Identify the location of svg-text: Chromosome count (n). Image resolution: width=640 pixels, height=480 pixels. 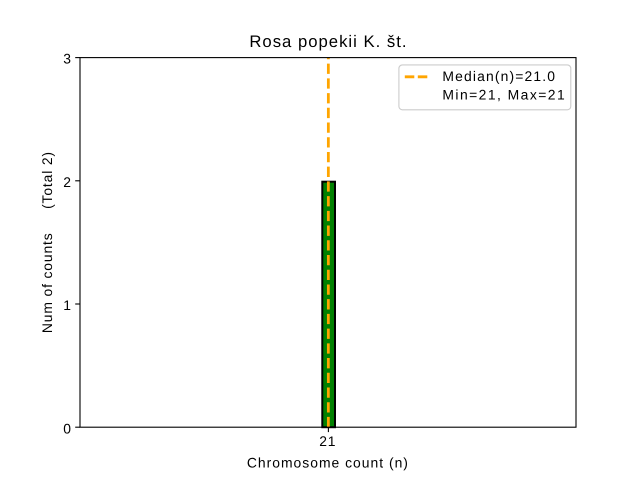
(328, 462).